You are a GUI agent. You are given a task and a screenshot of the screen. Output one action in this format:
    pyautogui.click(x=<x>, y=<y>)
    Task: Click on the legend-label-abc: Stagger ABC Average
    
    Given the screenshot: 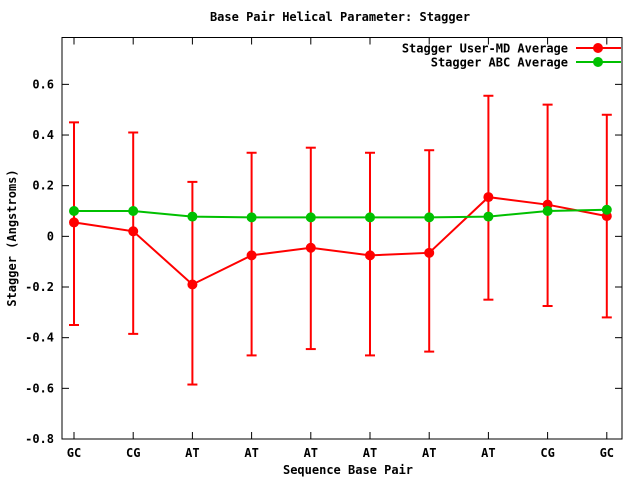 What is the action you would take?
    pyautogui.click(x=499, y=63)
    